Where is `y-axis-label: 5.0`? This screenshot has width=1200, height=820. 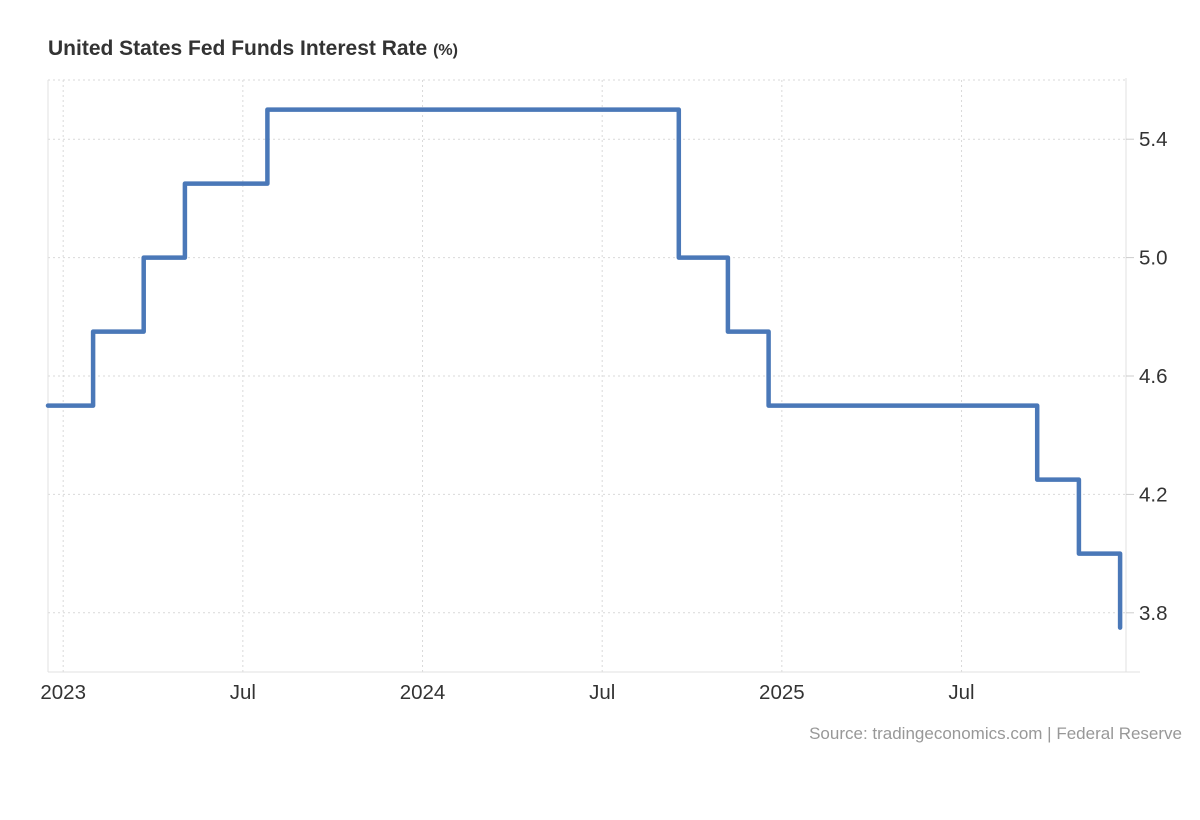
y-axis-label: 5.0 is located at coordinates (1153, 258).